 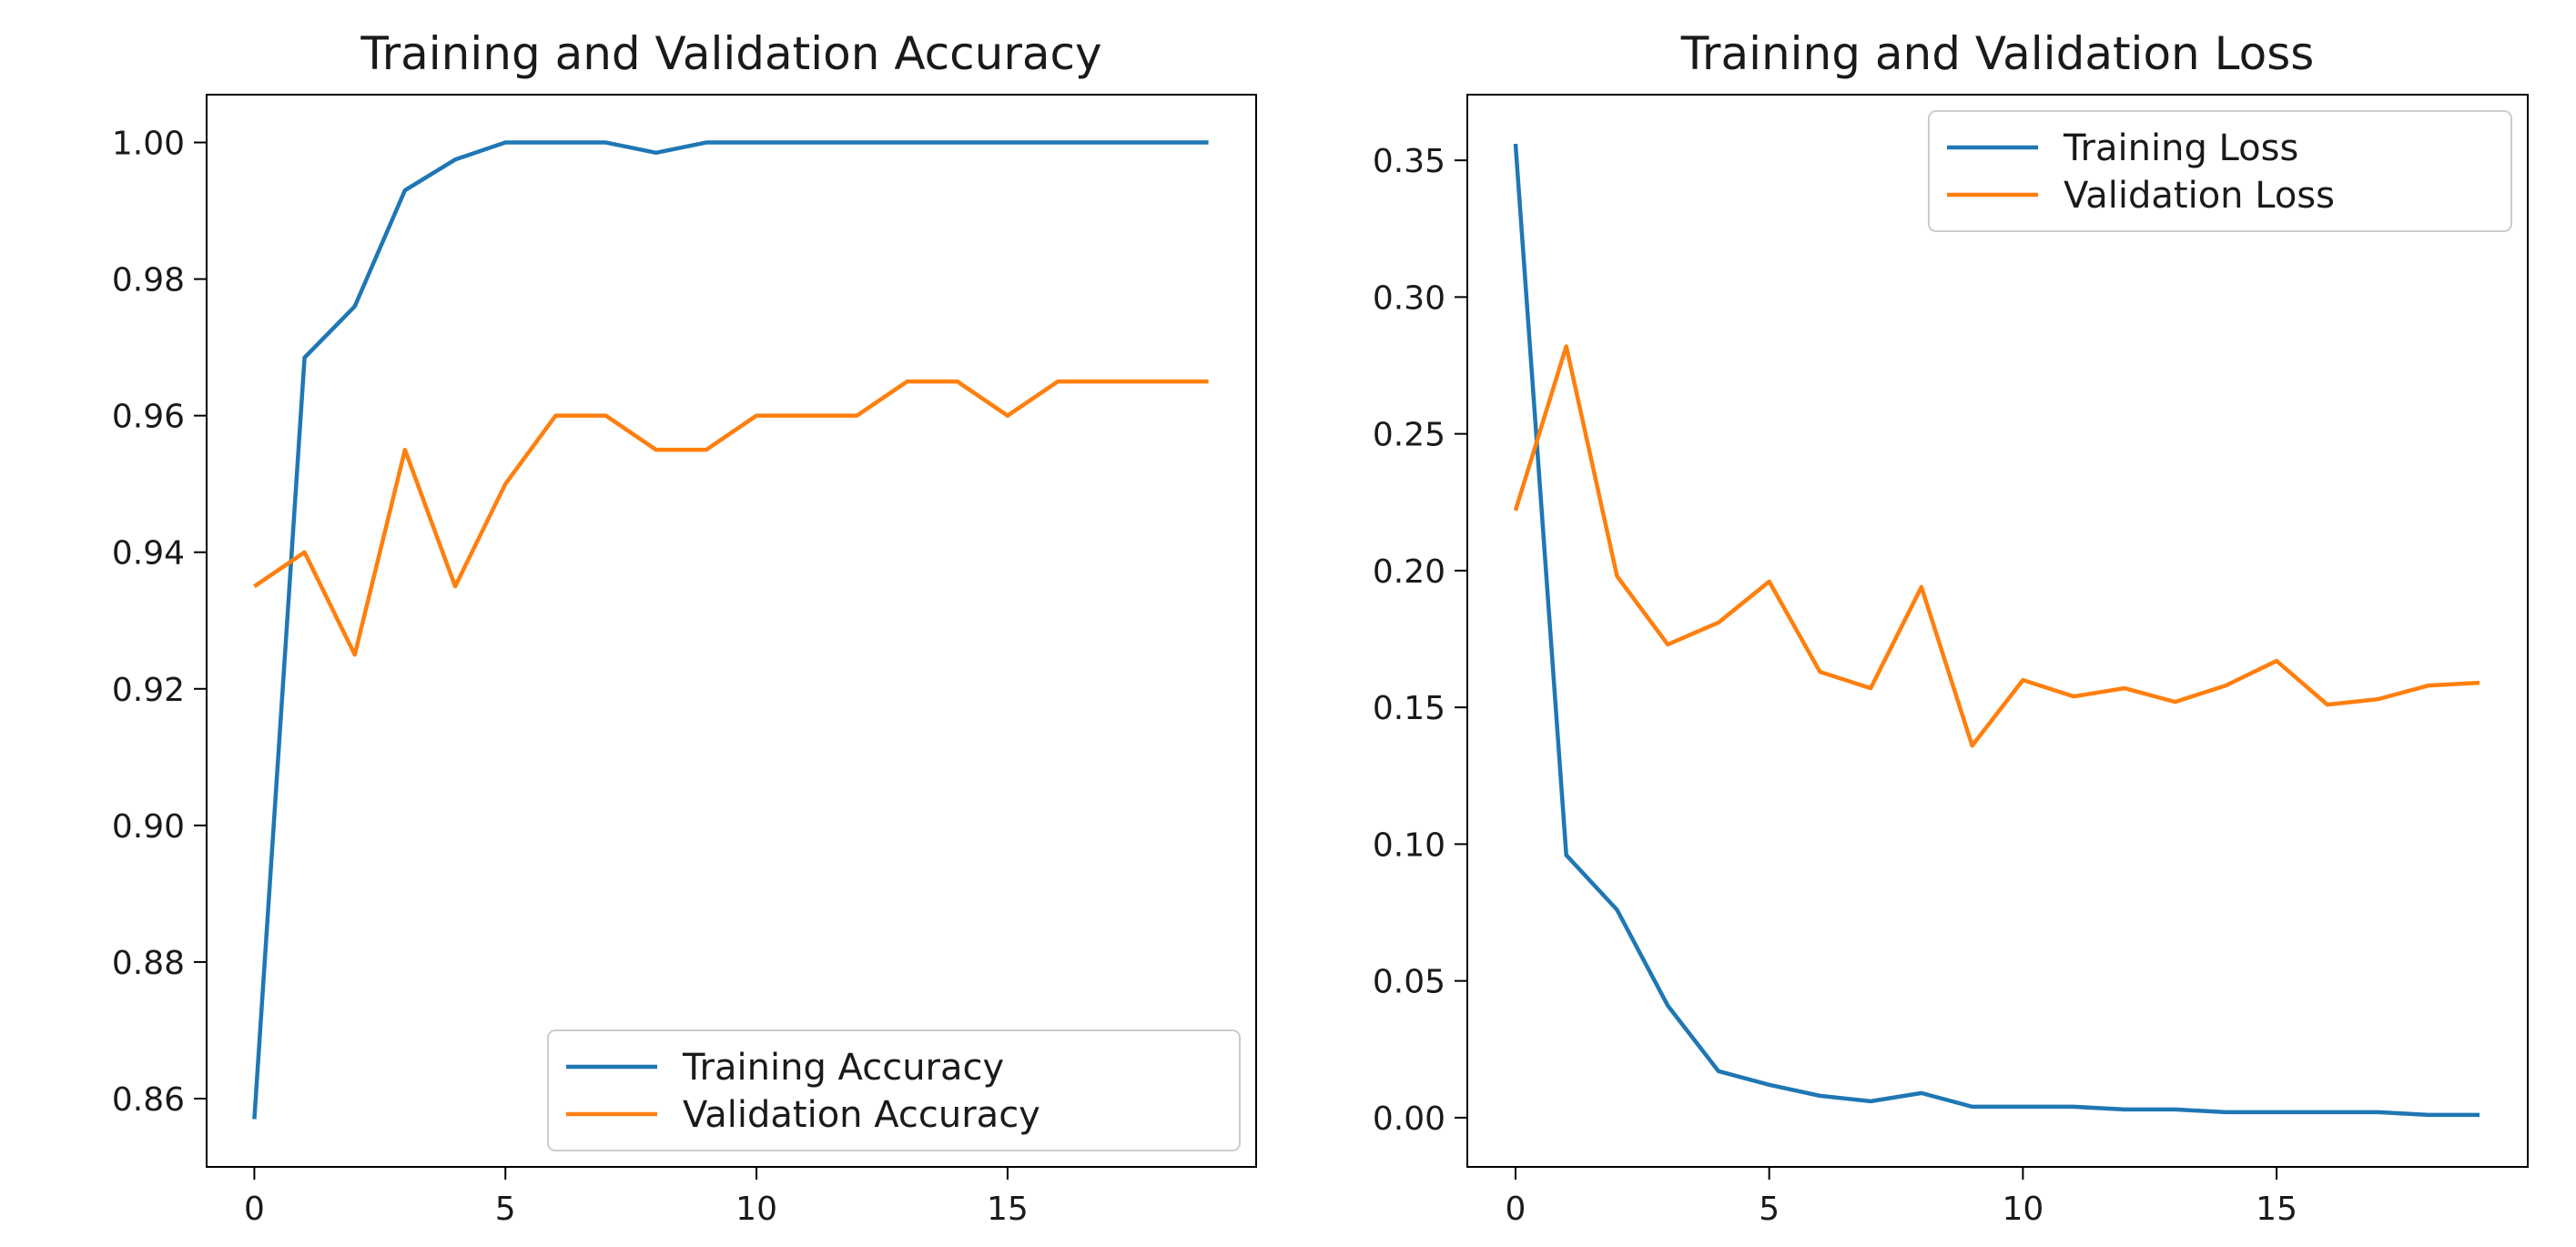 I want to click on accuracy-legend-box, so click(x=894, y=1090).